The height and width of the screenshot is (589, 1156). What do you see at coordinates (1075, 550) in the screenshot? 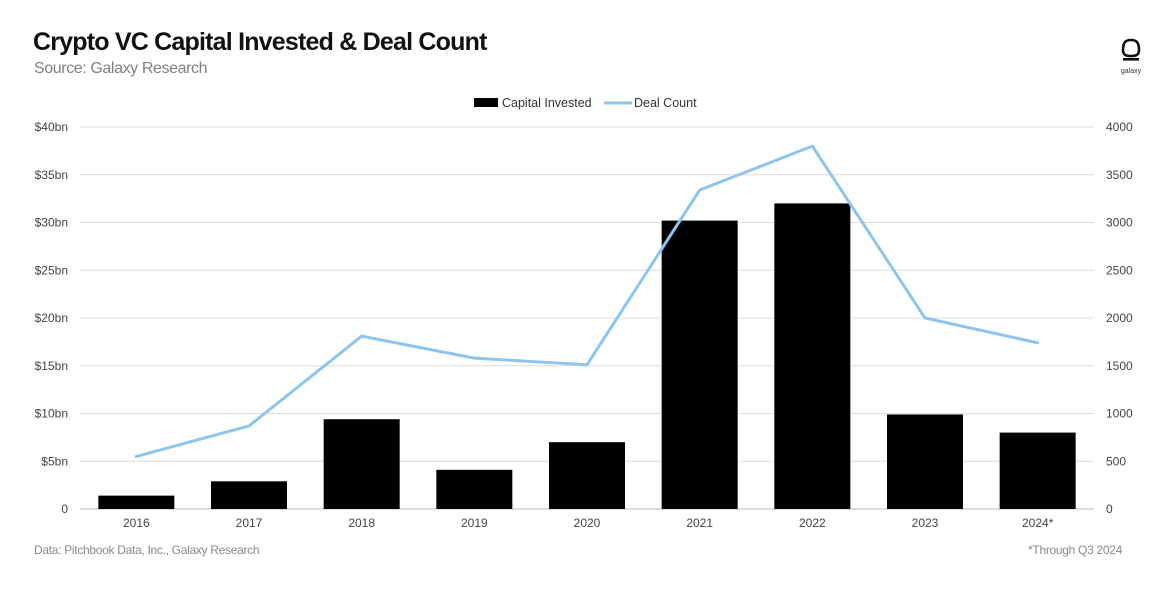
I see `through-note: *Through Q3 2024` at bounding box center [1075, 550].